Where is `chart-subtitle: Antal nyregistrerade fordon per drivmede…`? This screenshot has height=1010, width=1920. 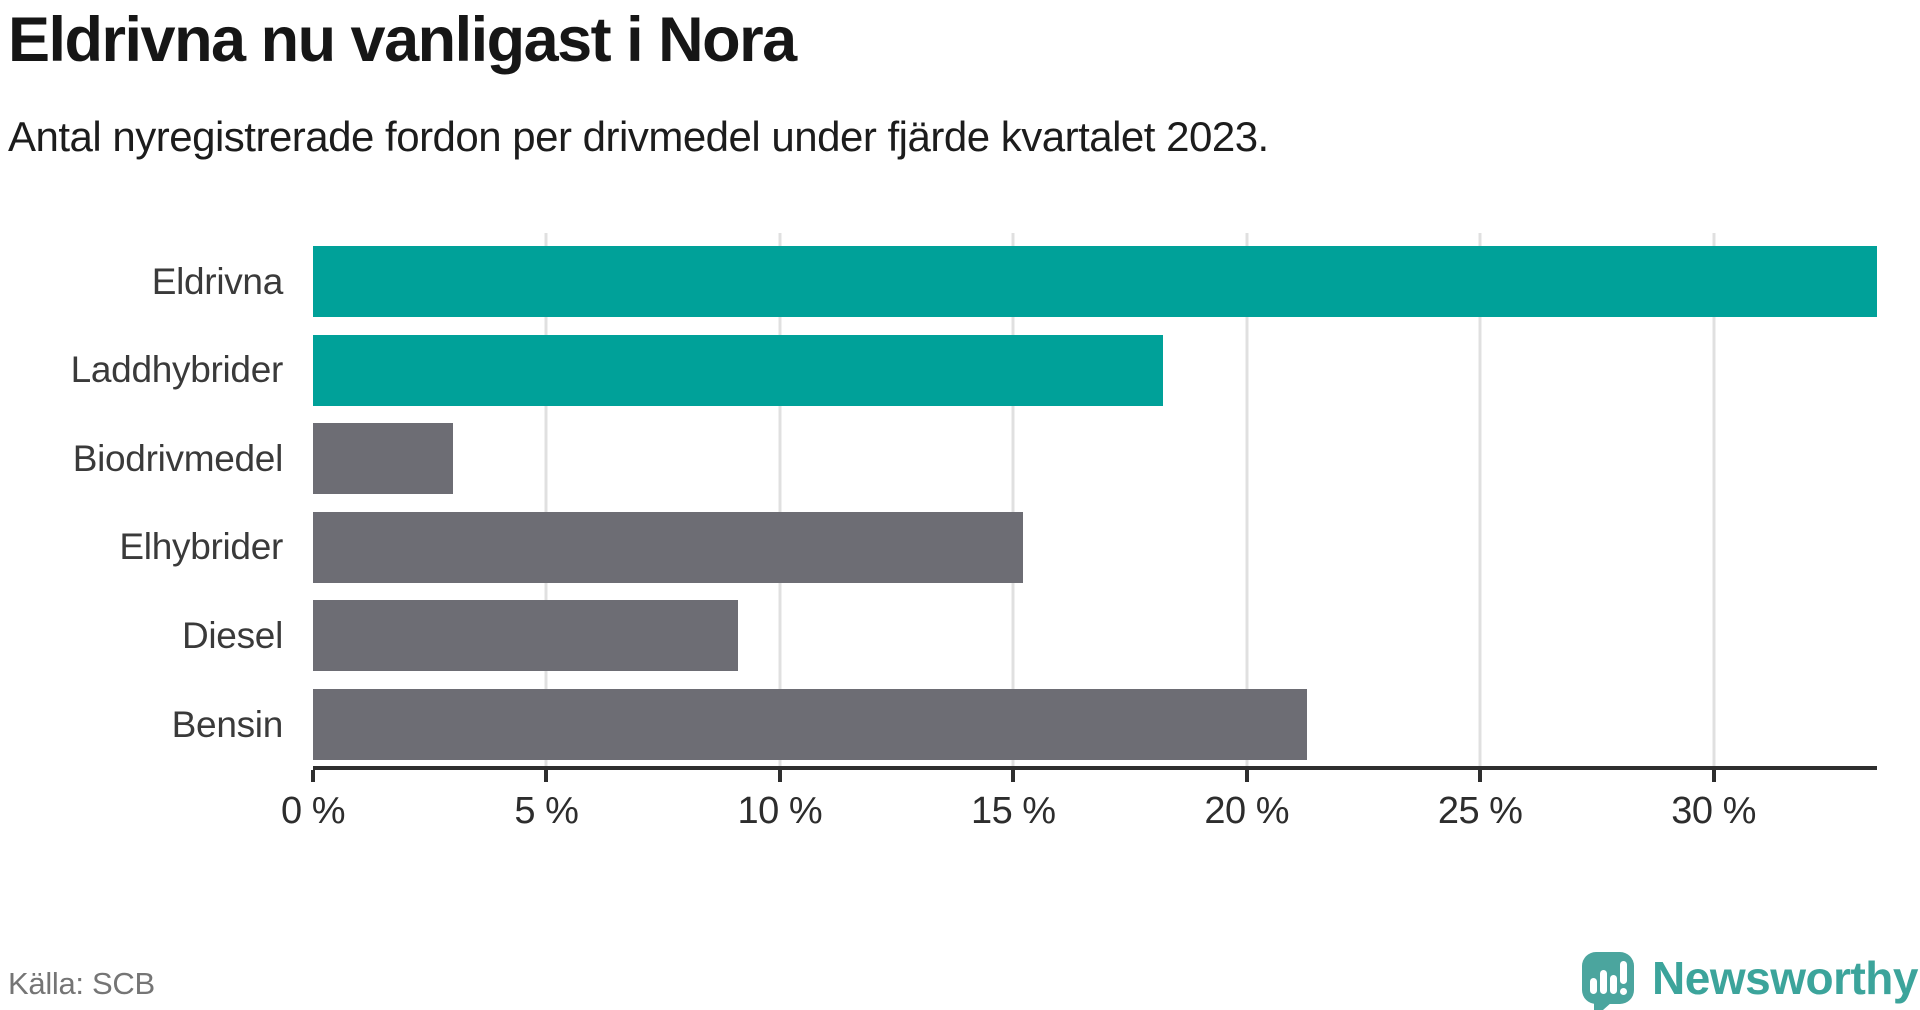
chart-subtitle: Antal nyregistrerade fordon per drivmede… is located at coordinates (638, 136).